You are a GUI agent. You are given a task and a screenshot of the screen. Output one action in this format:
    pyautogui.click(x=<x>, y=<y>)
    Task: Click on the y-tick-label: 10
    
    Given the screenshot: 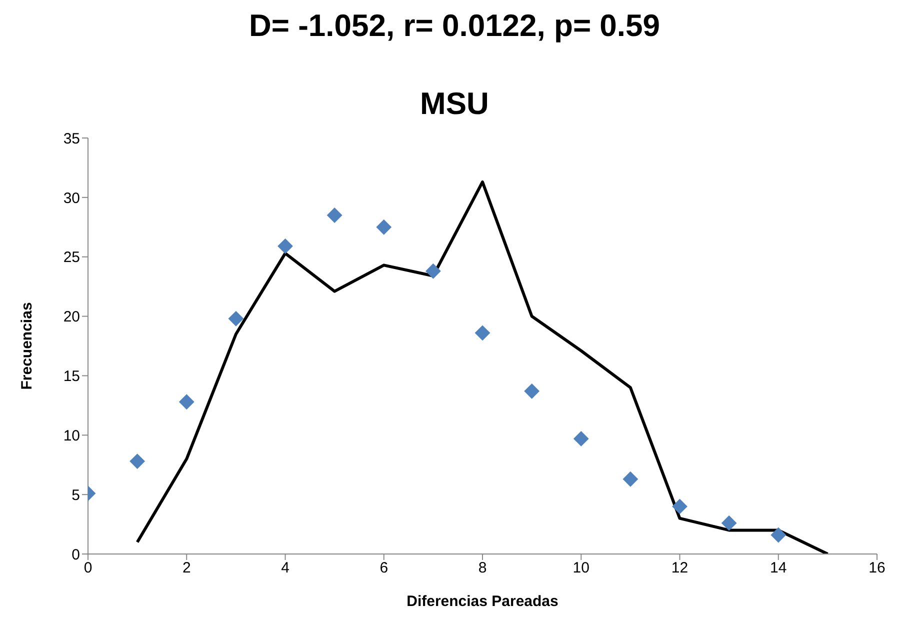 What is the action you would take?
    pyautogui.click(x=71, y=435)
    